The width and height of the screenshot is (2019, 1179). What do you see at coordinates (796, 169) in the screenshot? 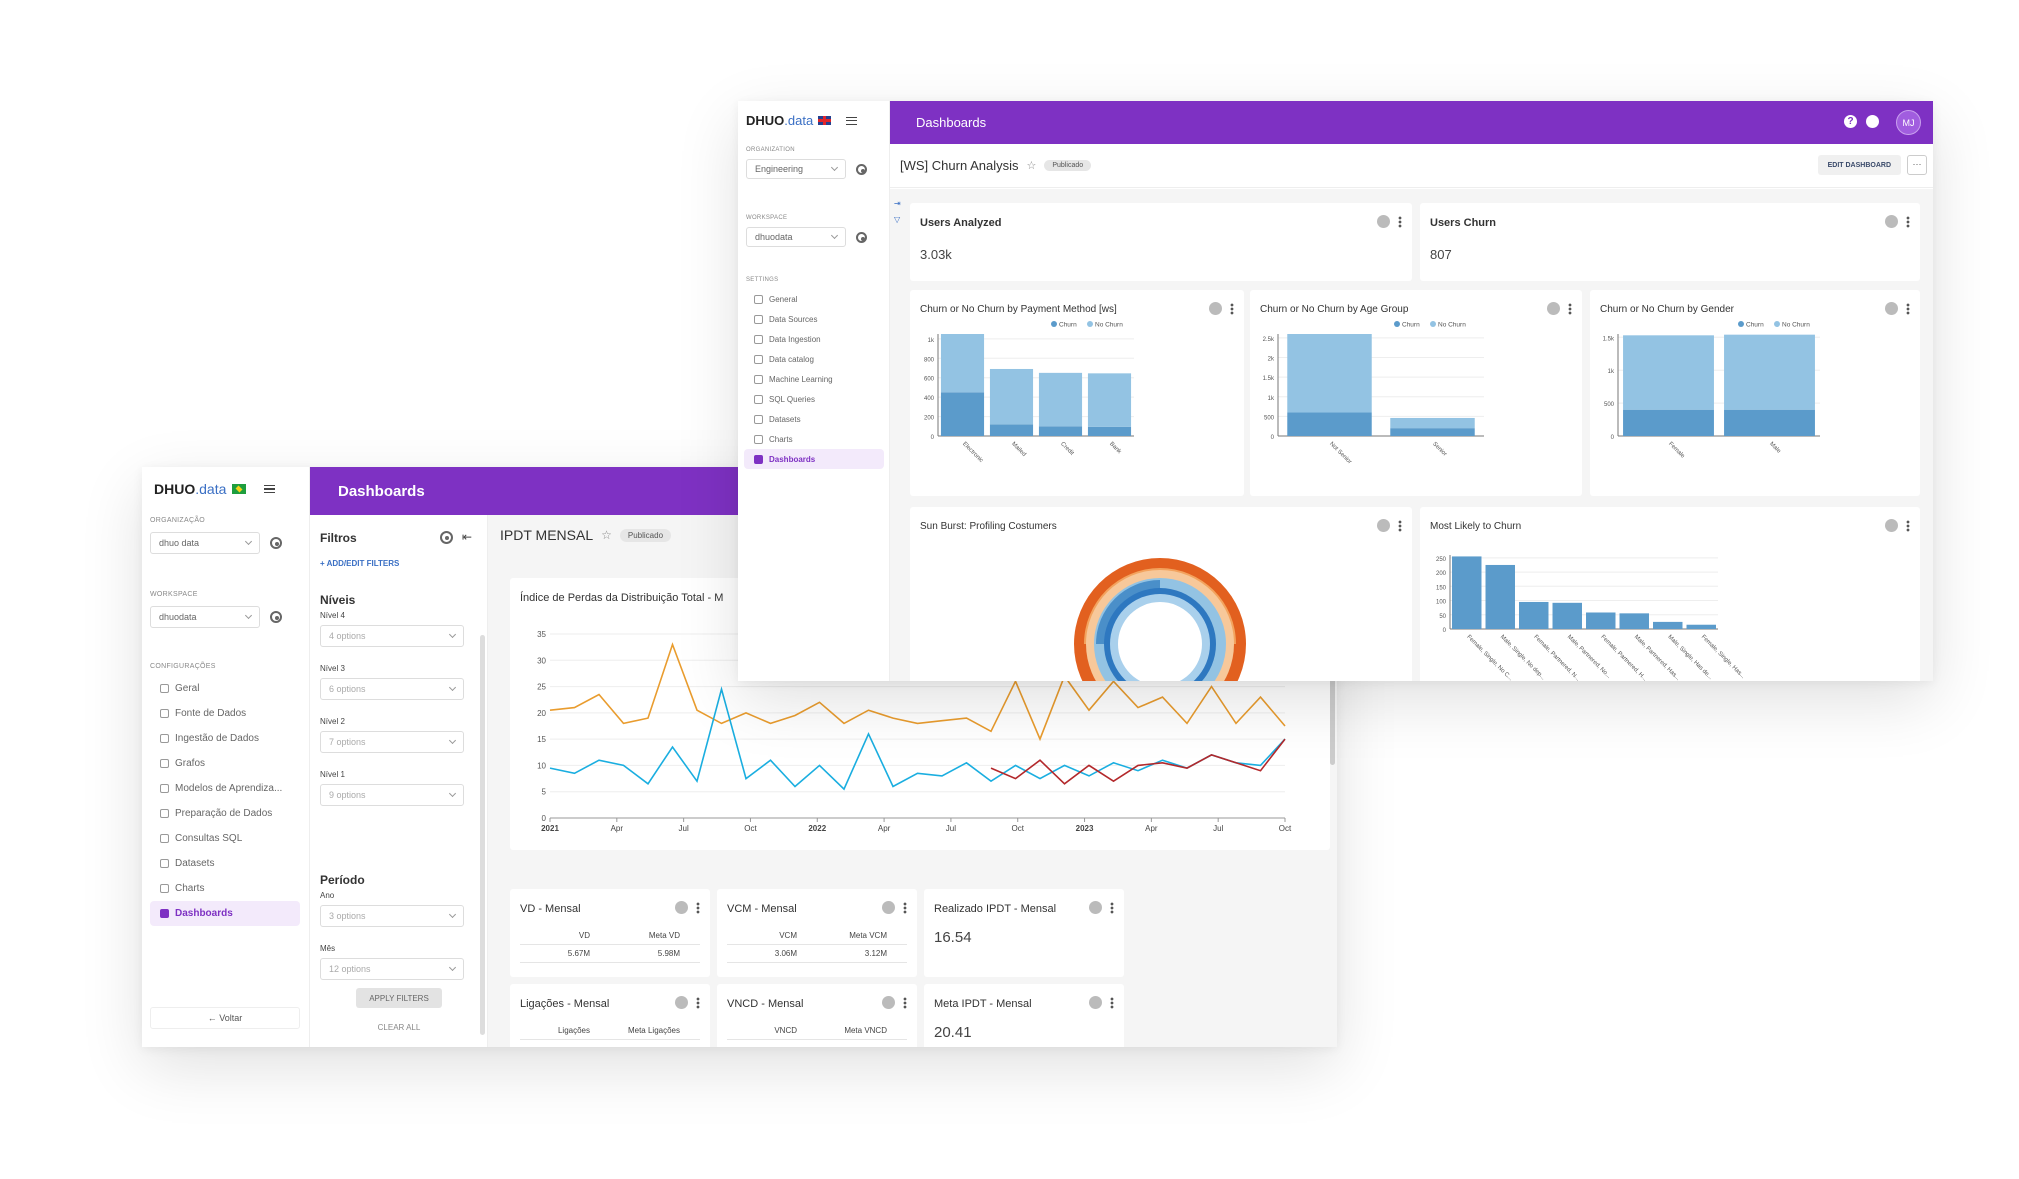
I see `org-select: Engineering` at bounding box center [796, 169].